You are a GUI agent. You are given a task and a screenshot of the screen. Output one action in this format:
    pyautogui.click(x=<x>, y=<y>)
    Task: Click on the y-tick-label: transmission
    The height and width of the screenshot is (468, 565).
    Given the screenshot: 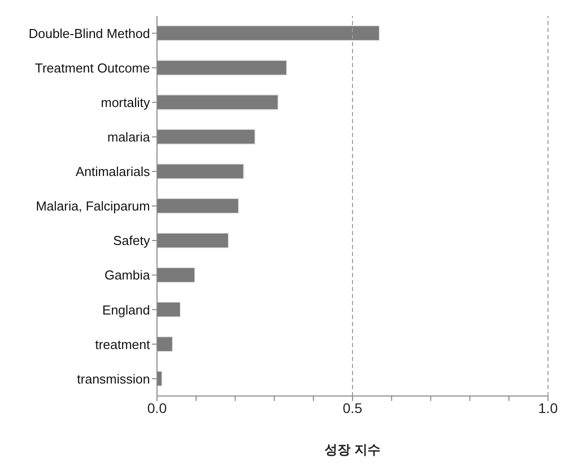 What is the action you would take?
    pyautogui.click(x=113, y=378)
    